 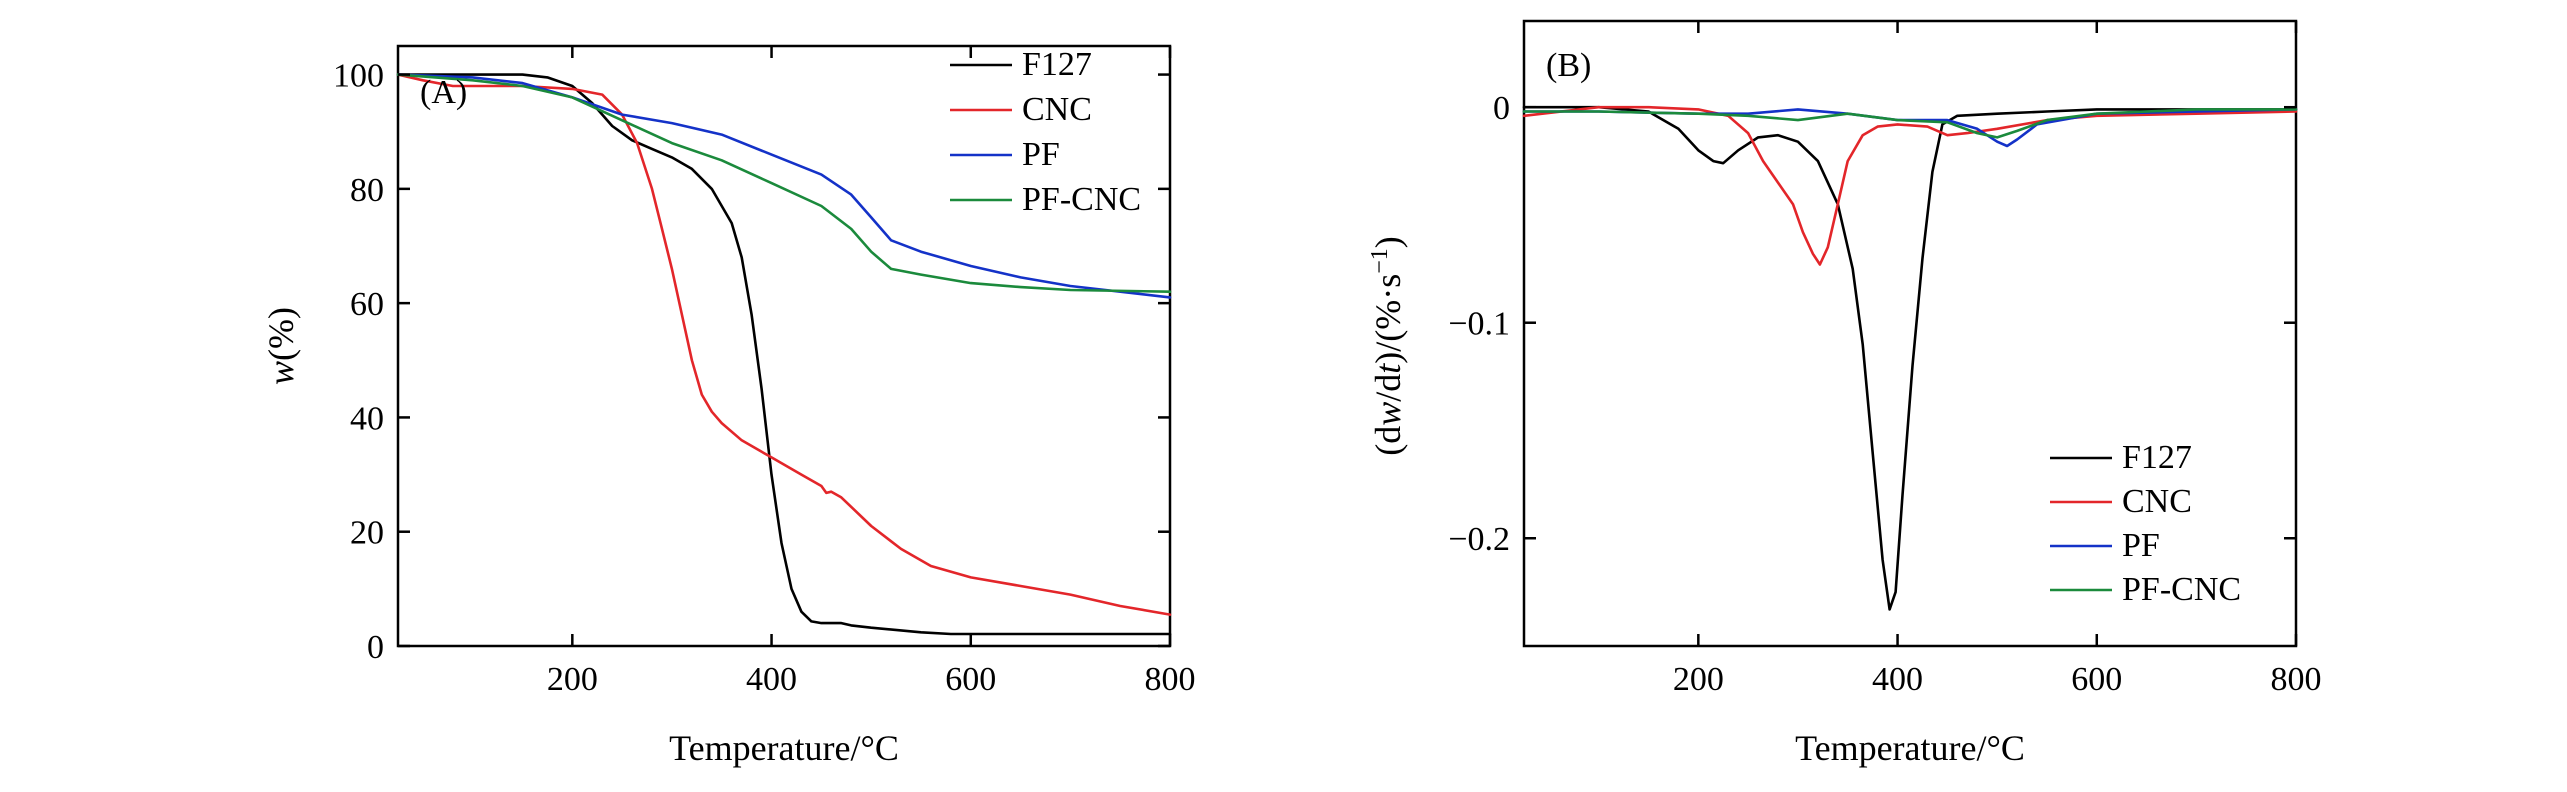 I want to click on x-tick-label-a: 600, so click(x=970, y=679).